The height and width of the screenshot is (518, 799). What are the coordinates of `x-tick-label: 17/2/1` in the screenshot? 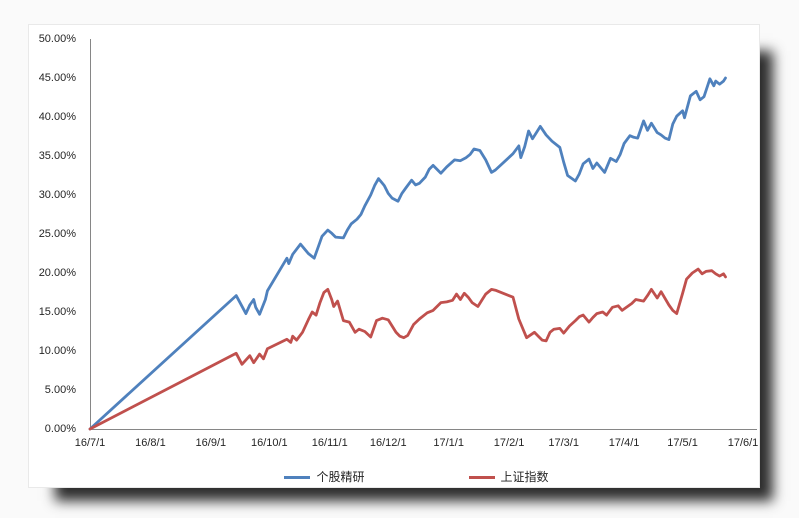 It's located at (509, 443).